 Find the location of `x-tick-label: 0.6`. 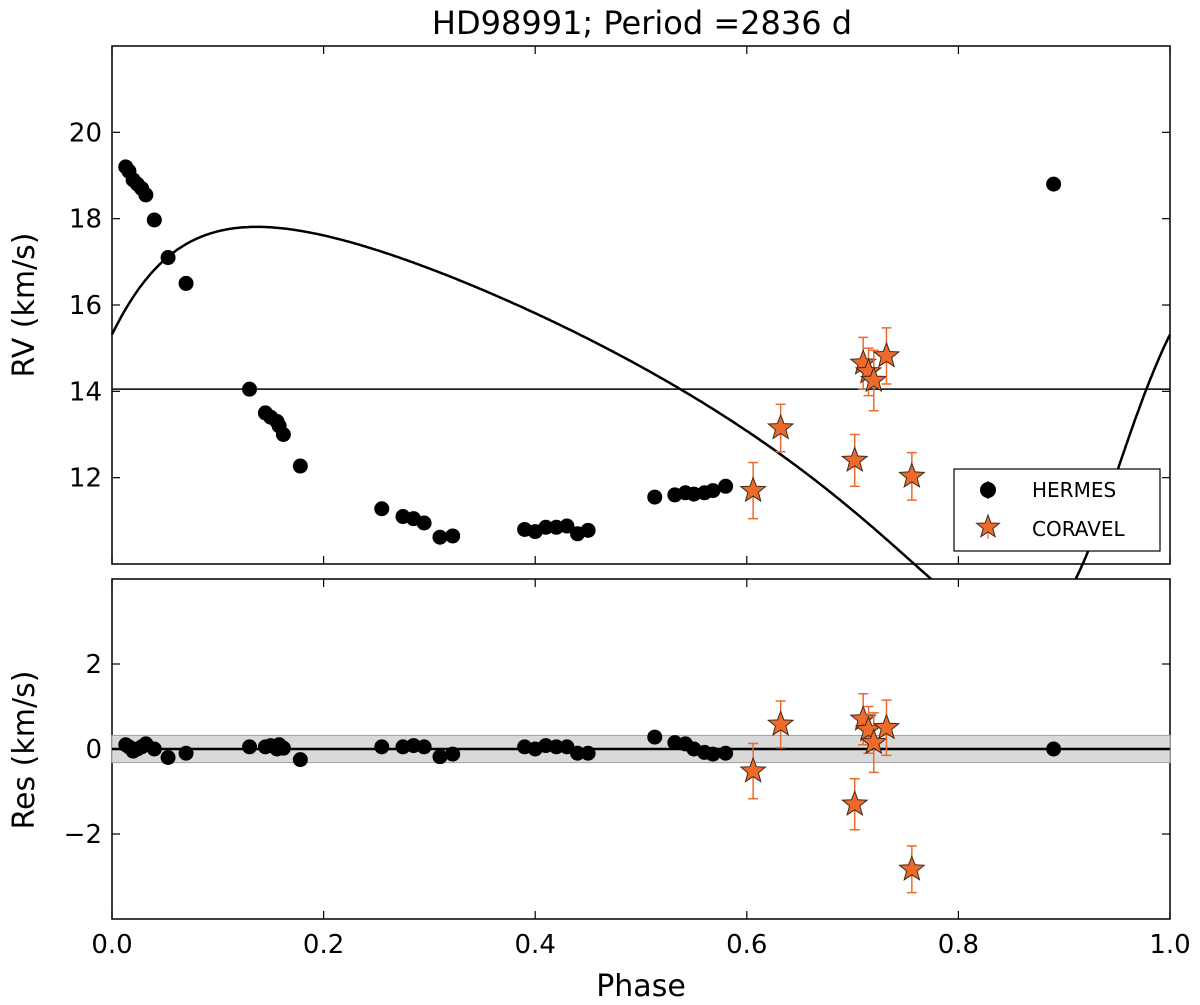

x-tick-label: 0.6 is located at coordinates (746, 945).